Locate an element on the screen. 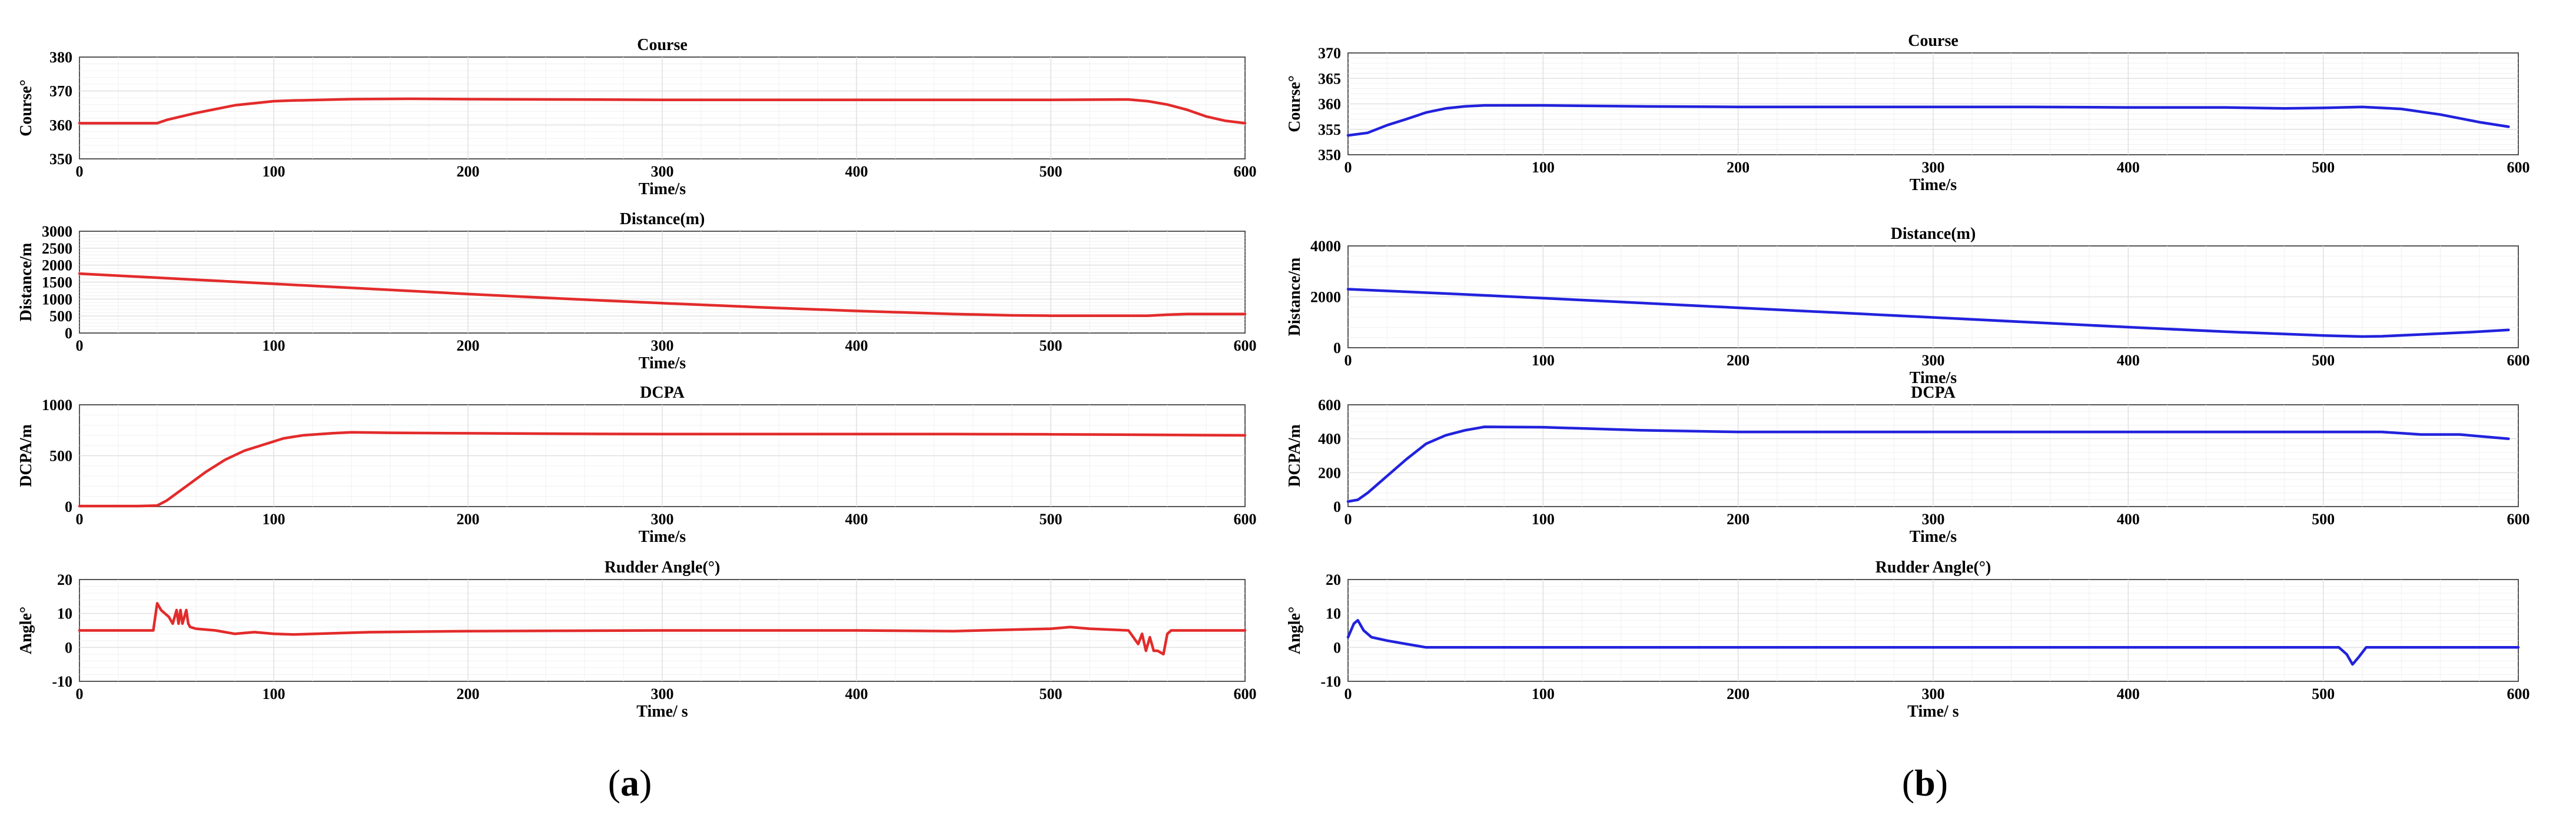 Image resolution: width=2576 pixels, height=819 pixels. y-tick-label: 400 is located at coordinates (1329, 439).